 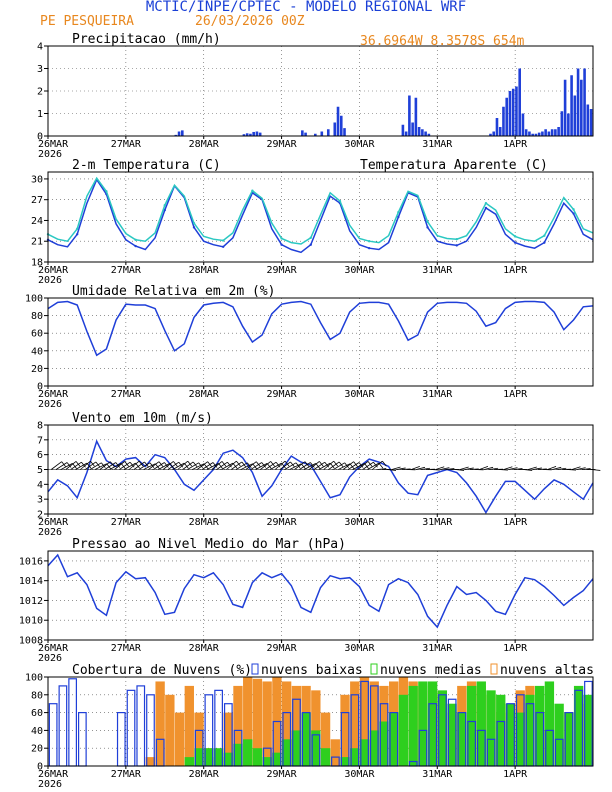 I want to click on x-tick-label: 1APR, so click(x=515, y=648).